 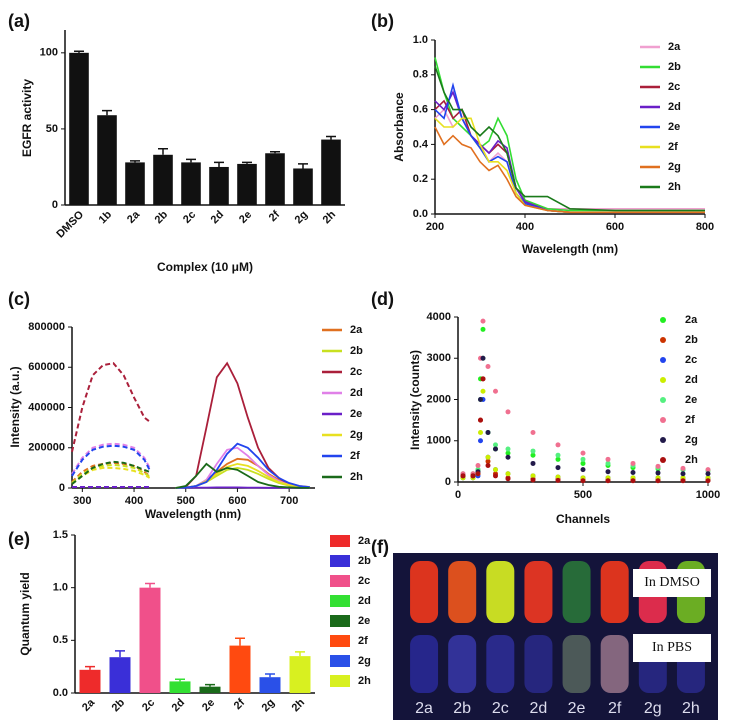 I want to click on y-tick-label: 1.5, so click(x=60, y=535).